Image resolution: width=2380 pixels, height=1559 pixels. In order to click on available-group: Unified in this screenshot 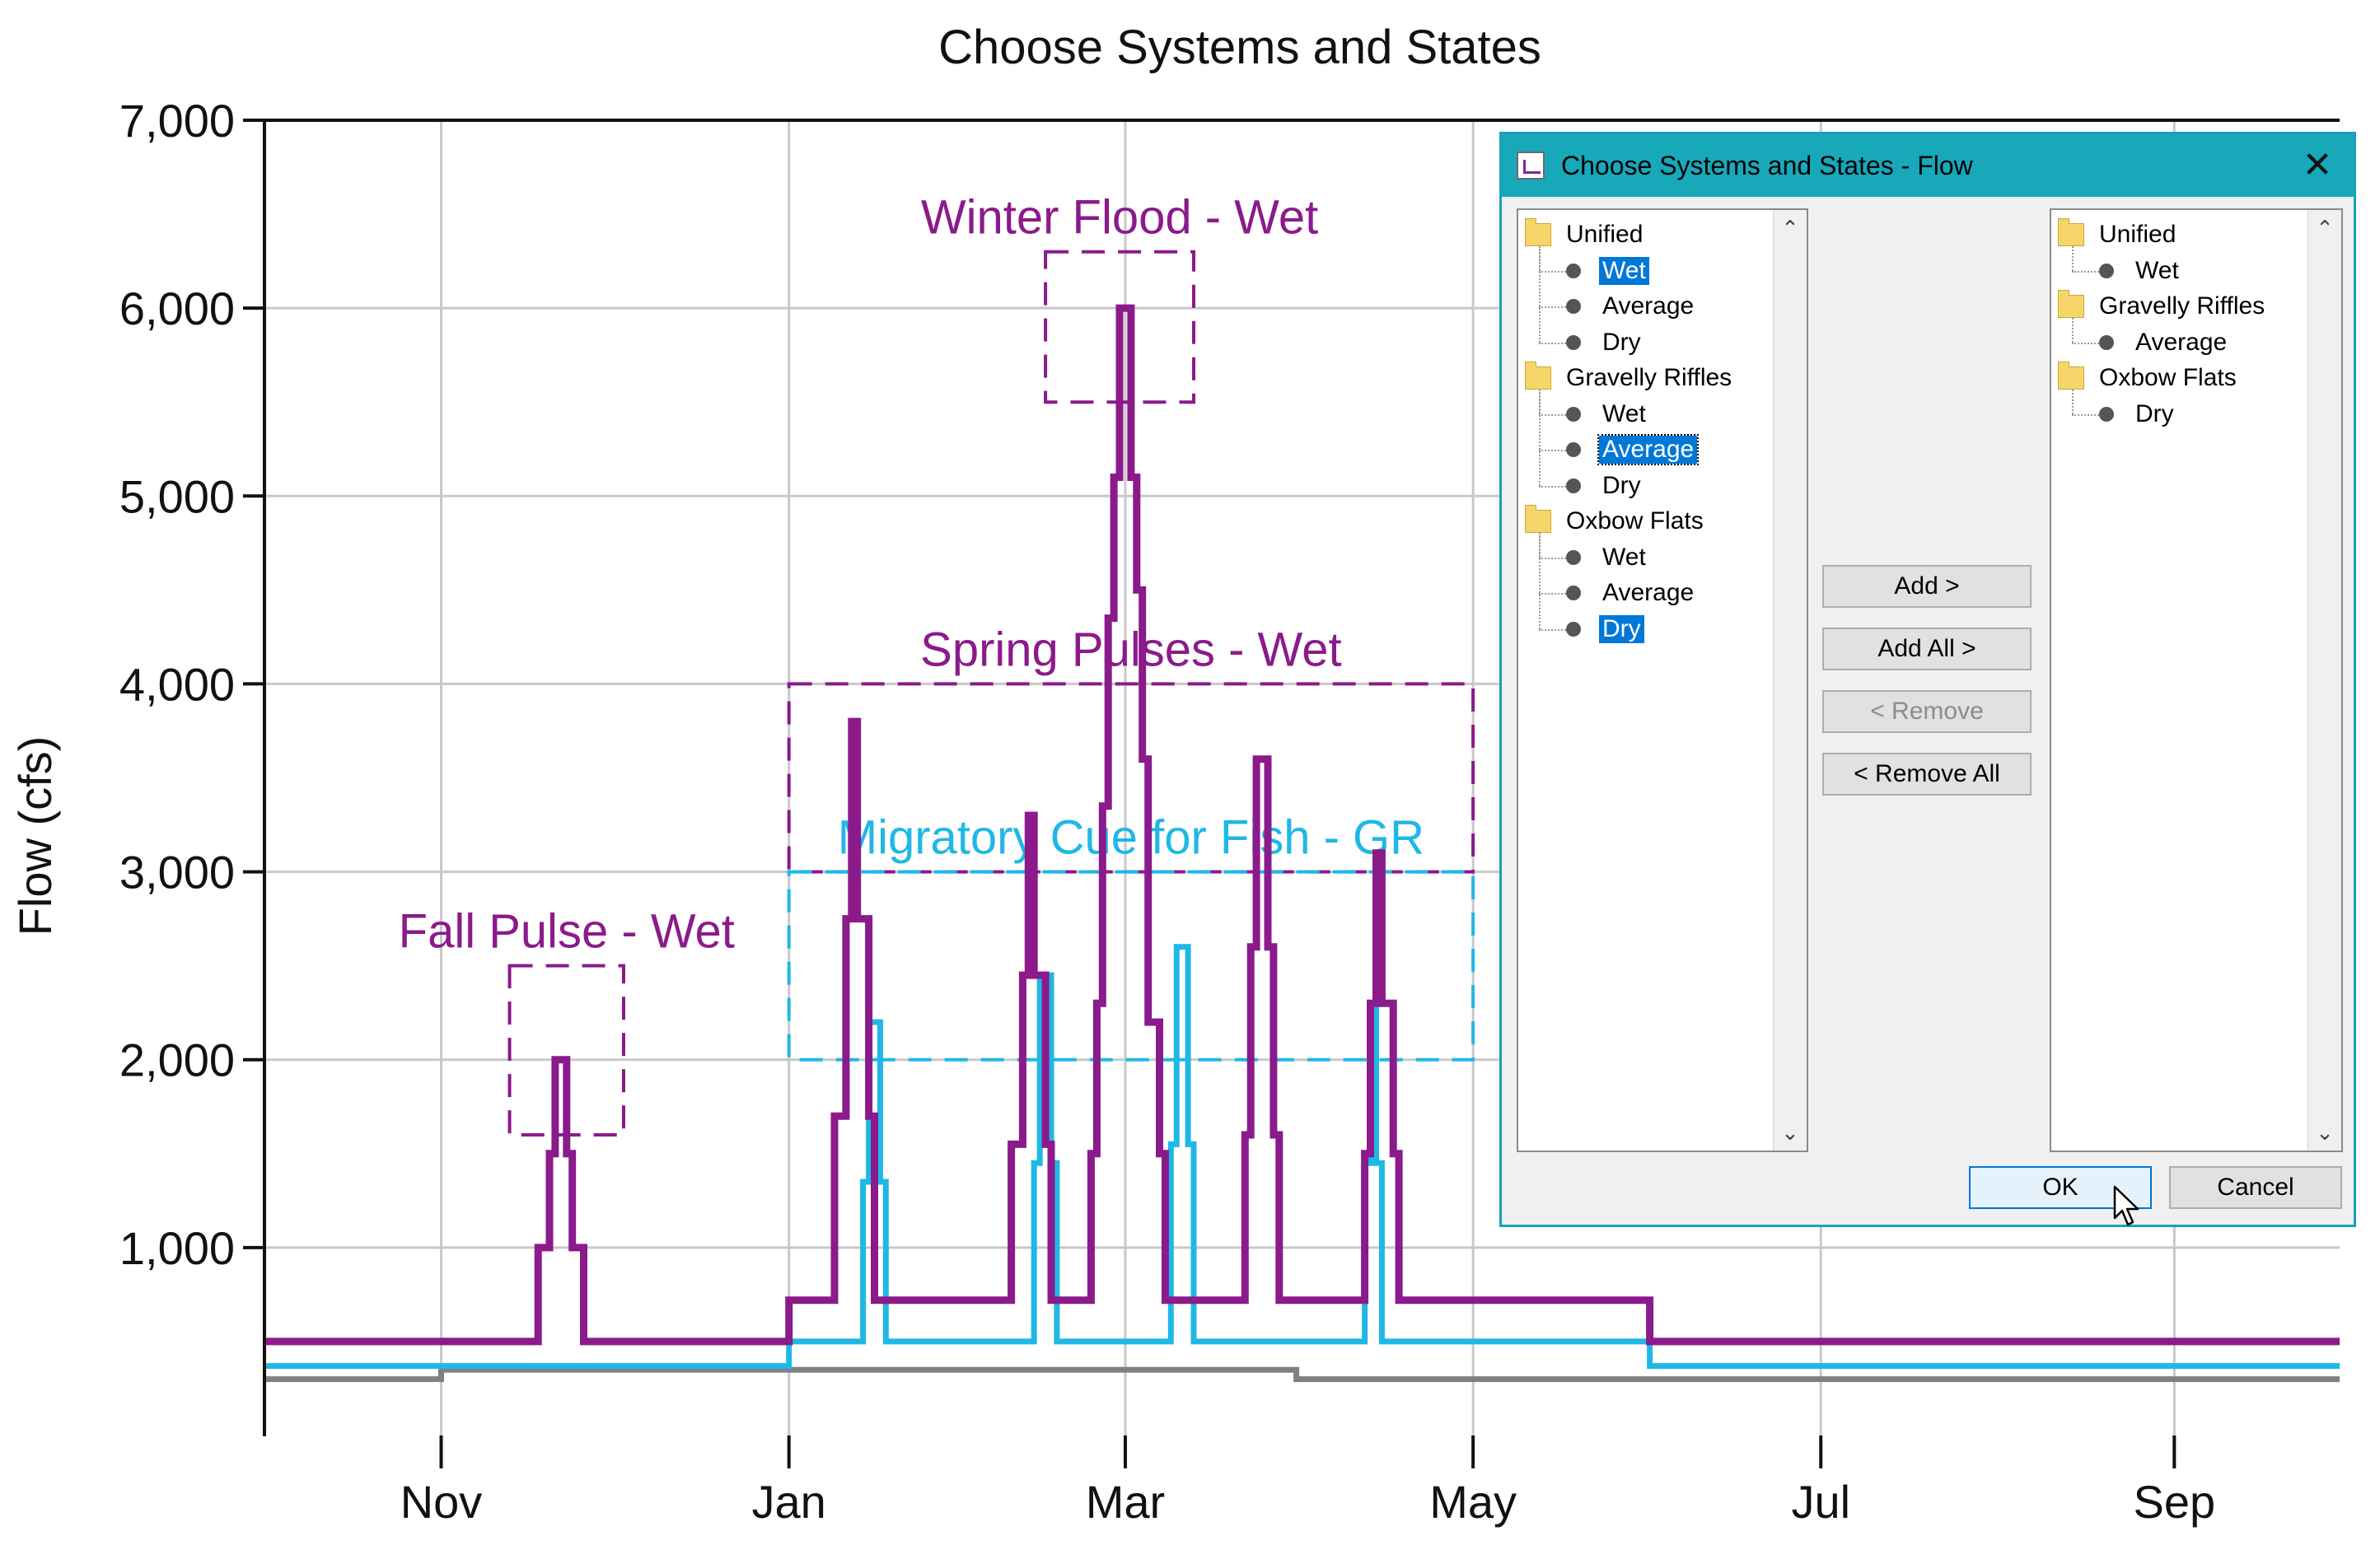, I will do `click(1585, 234)`.